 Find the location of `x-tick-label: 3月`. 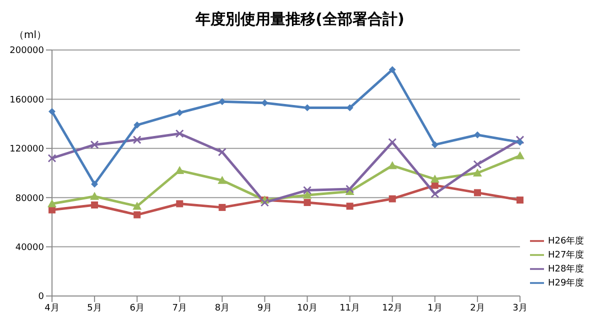

x-tick-label: 3月 is located at coordinates (520, 308).